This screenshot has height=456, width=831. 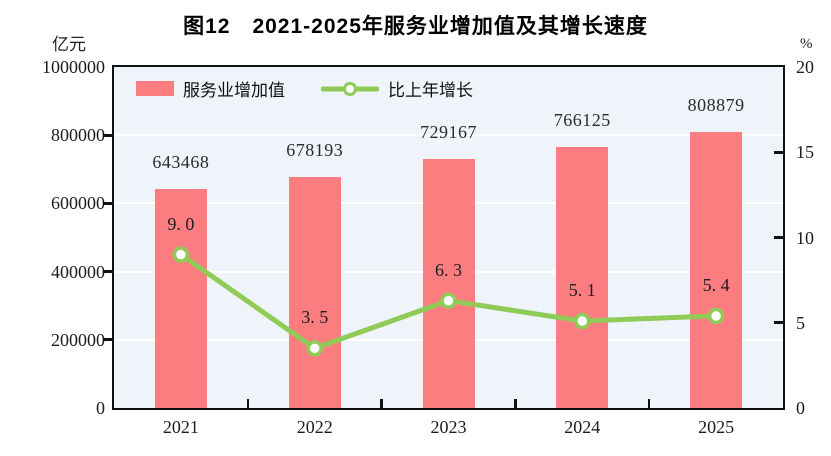 I want to click on bar-value-label: 678193, so click(x=315, y=149).